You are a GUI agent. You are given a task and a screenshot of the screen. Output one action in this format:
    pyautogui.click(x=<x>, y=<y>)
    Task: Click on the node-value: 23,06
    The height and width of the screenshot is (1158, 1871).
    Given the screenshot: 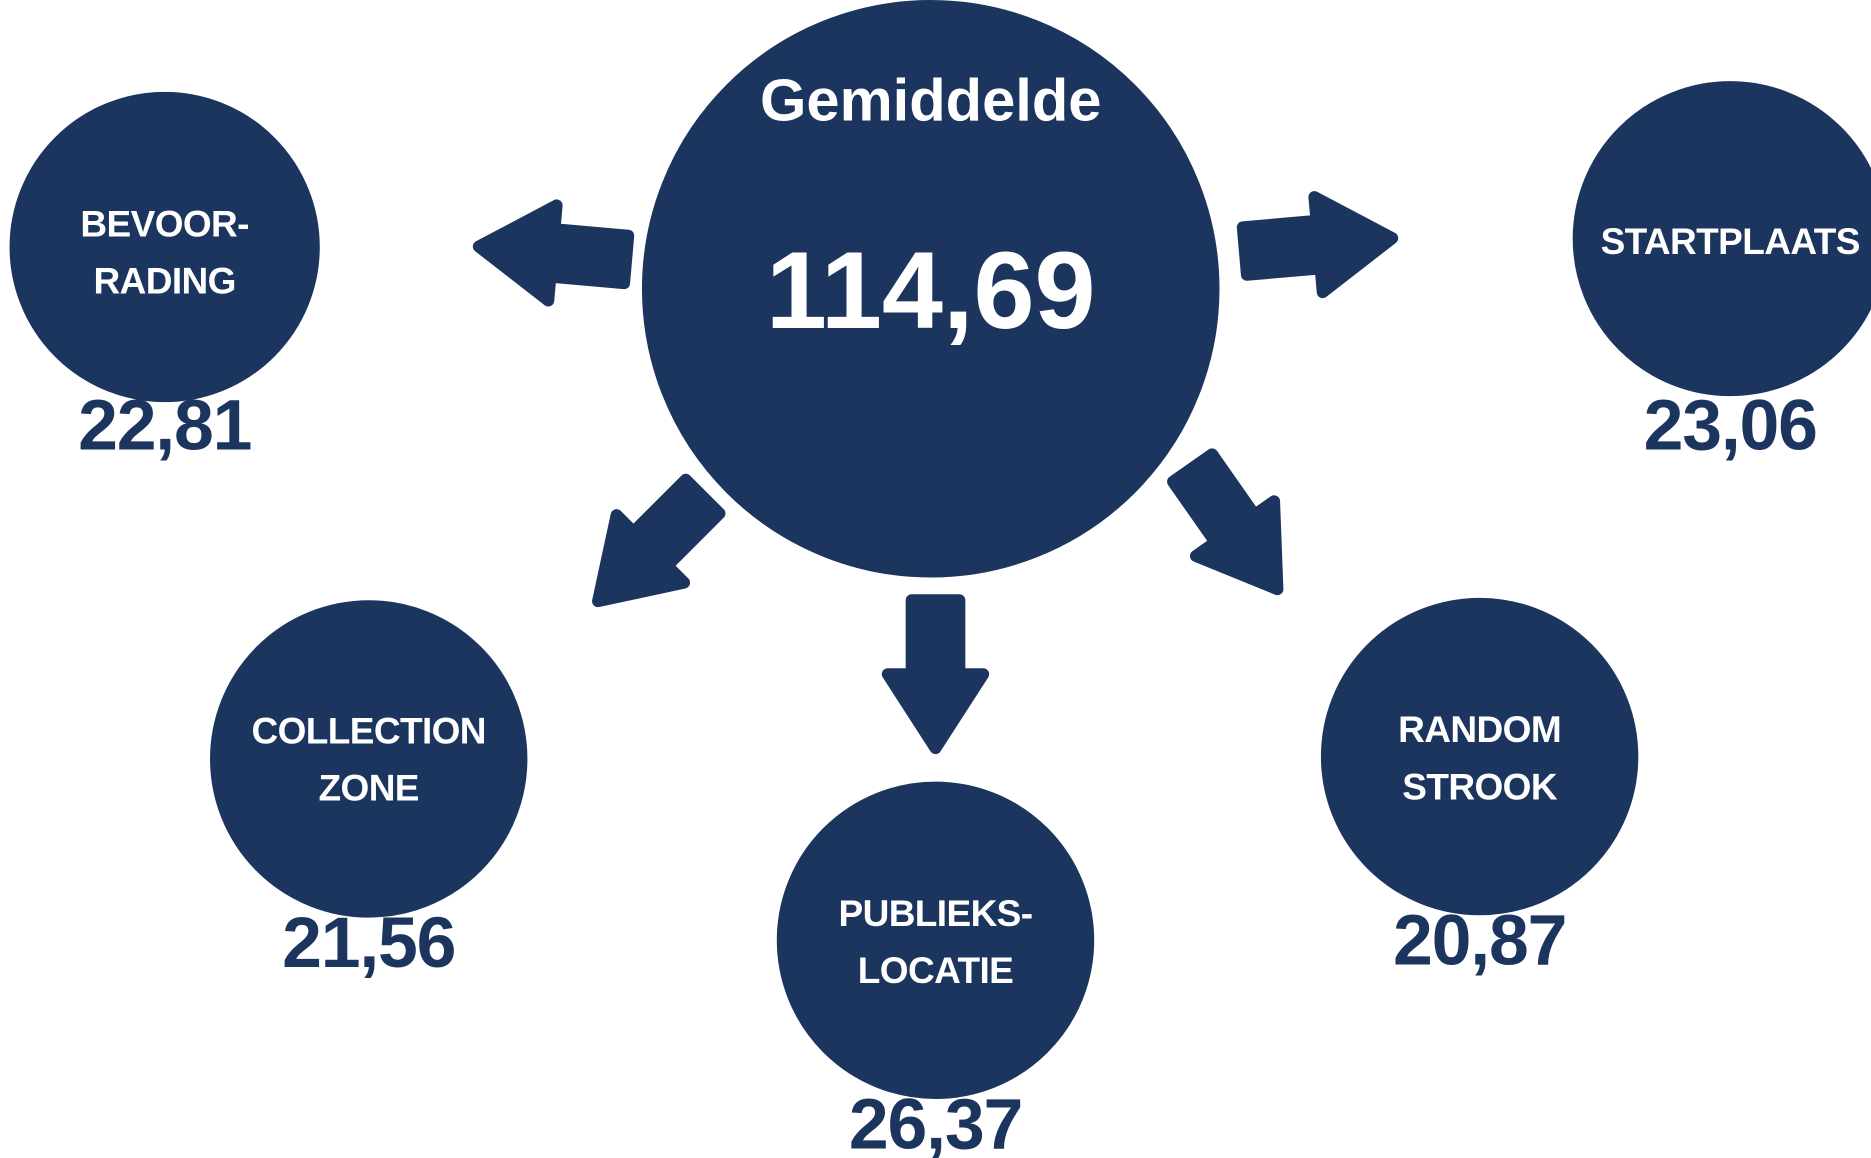 What is the action you would take?
    pyautogui.click(x=1730, y=424)
    